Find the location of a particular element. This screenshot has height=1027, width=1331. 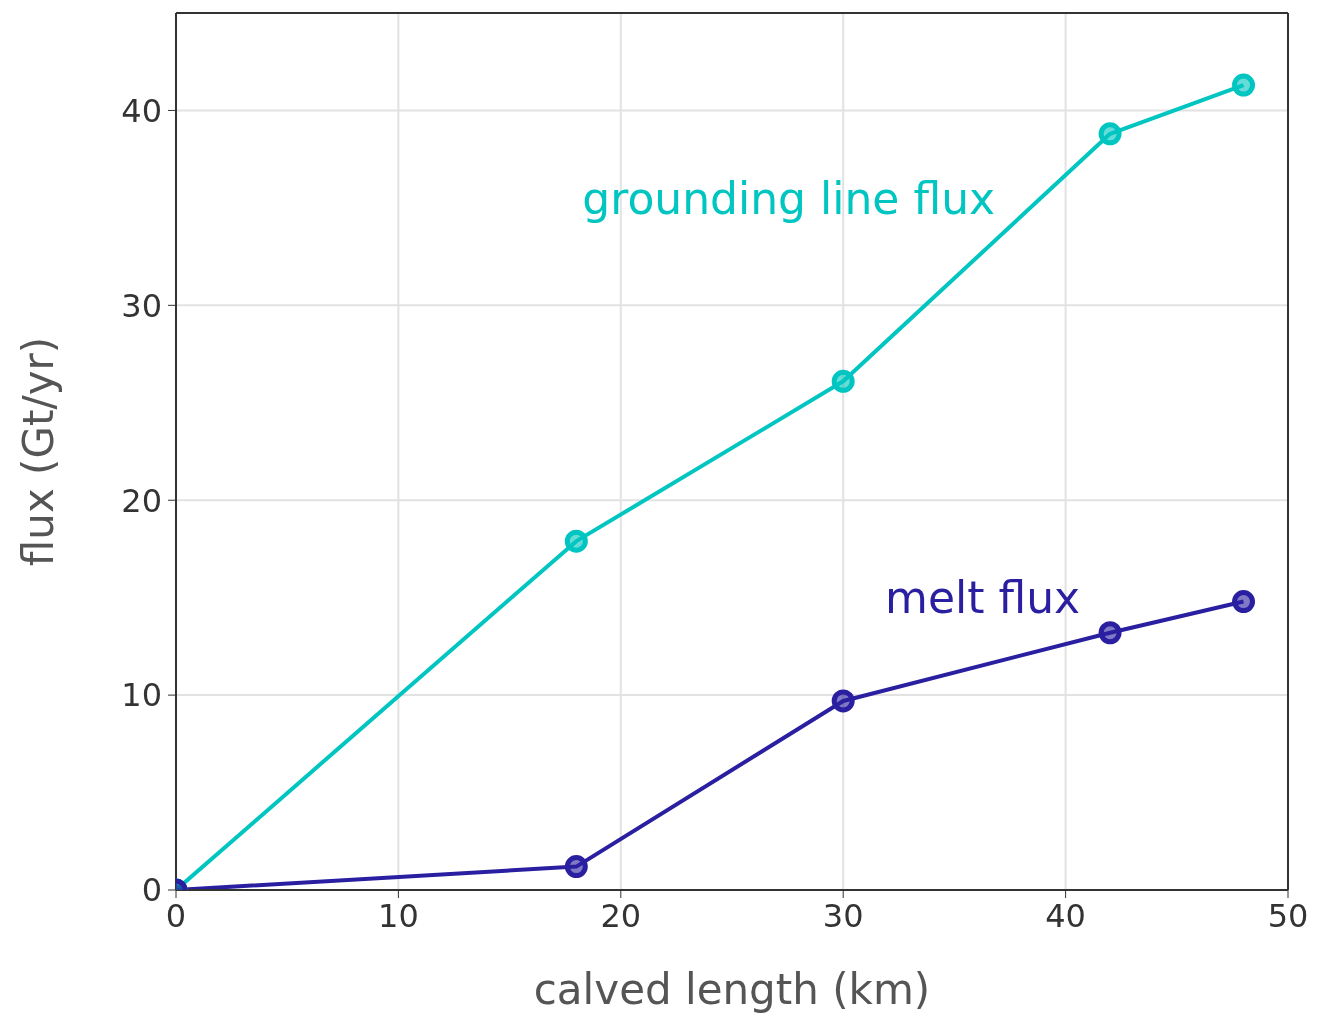

x-tick-label: 30 is located at coordinates (843, 915).